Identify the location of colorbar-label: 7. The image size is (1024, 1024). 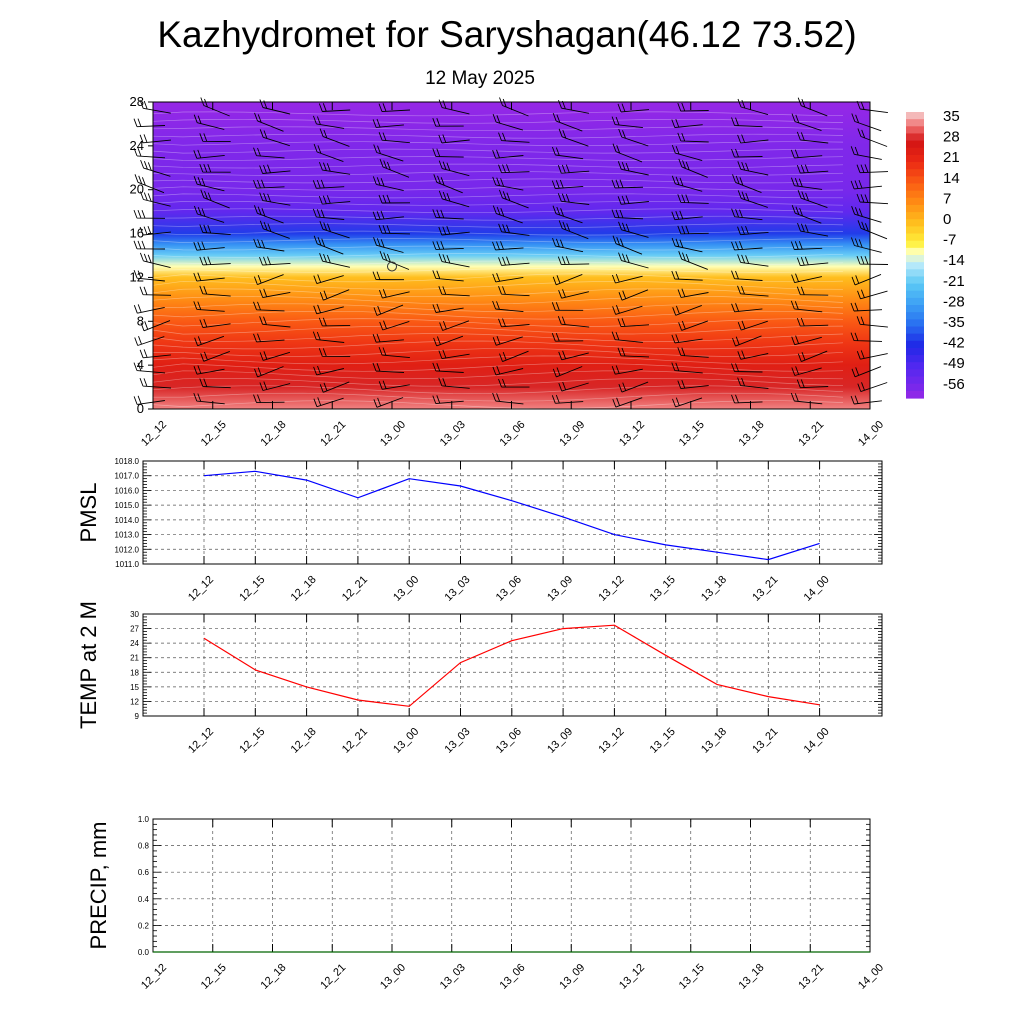
(947, 198).